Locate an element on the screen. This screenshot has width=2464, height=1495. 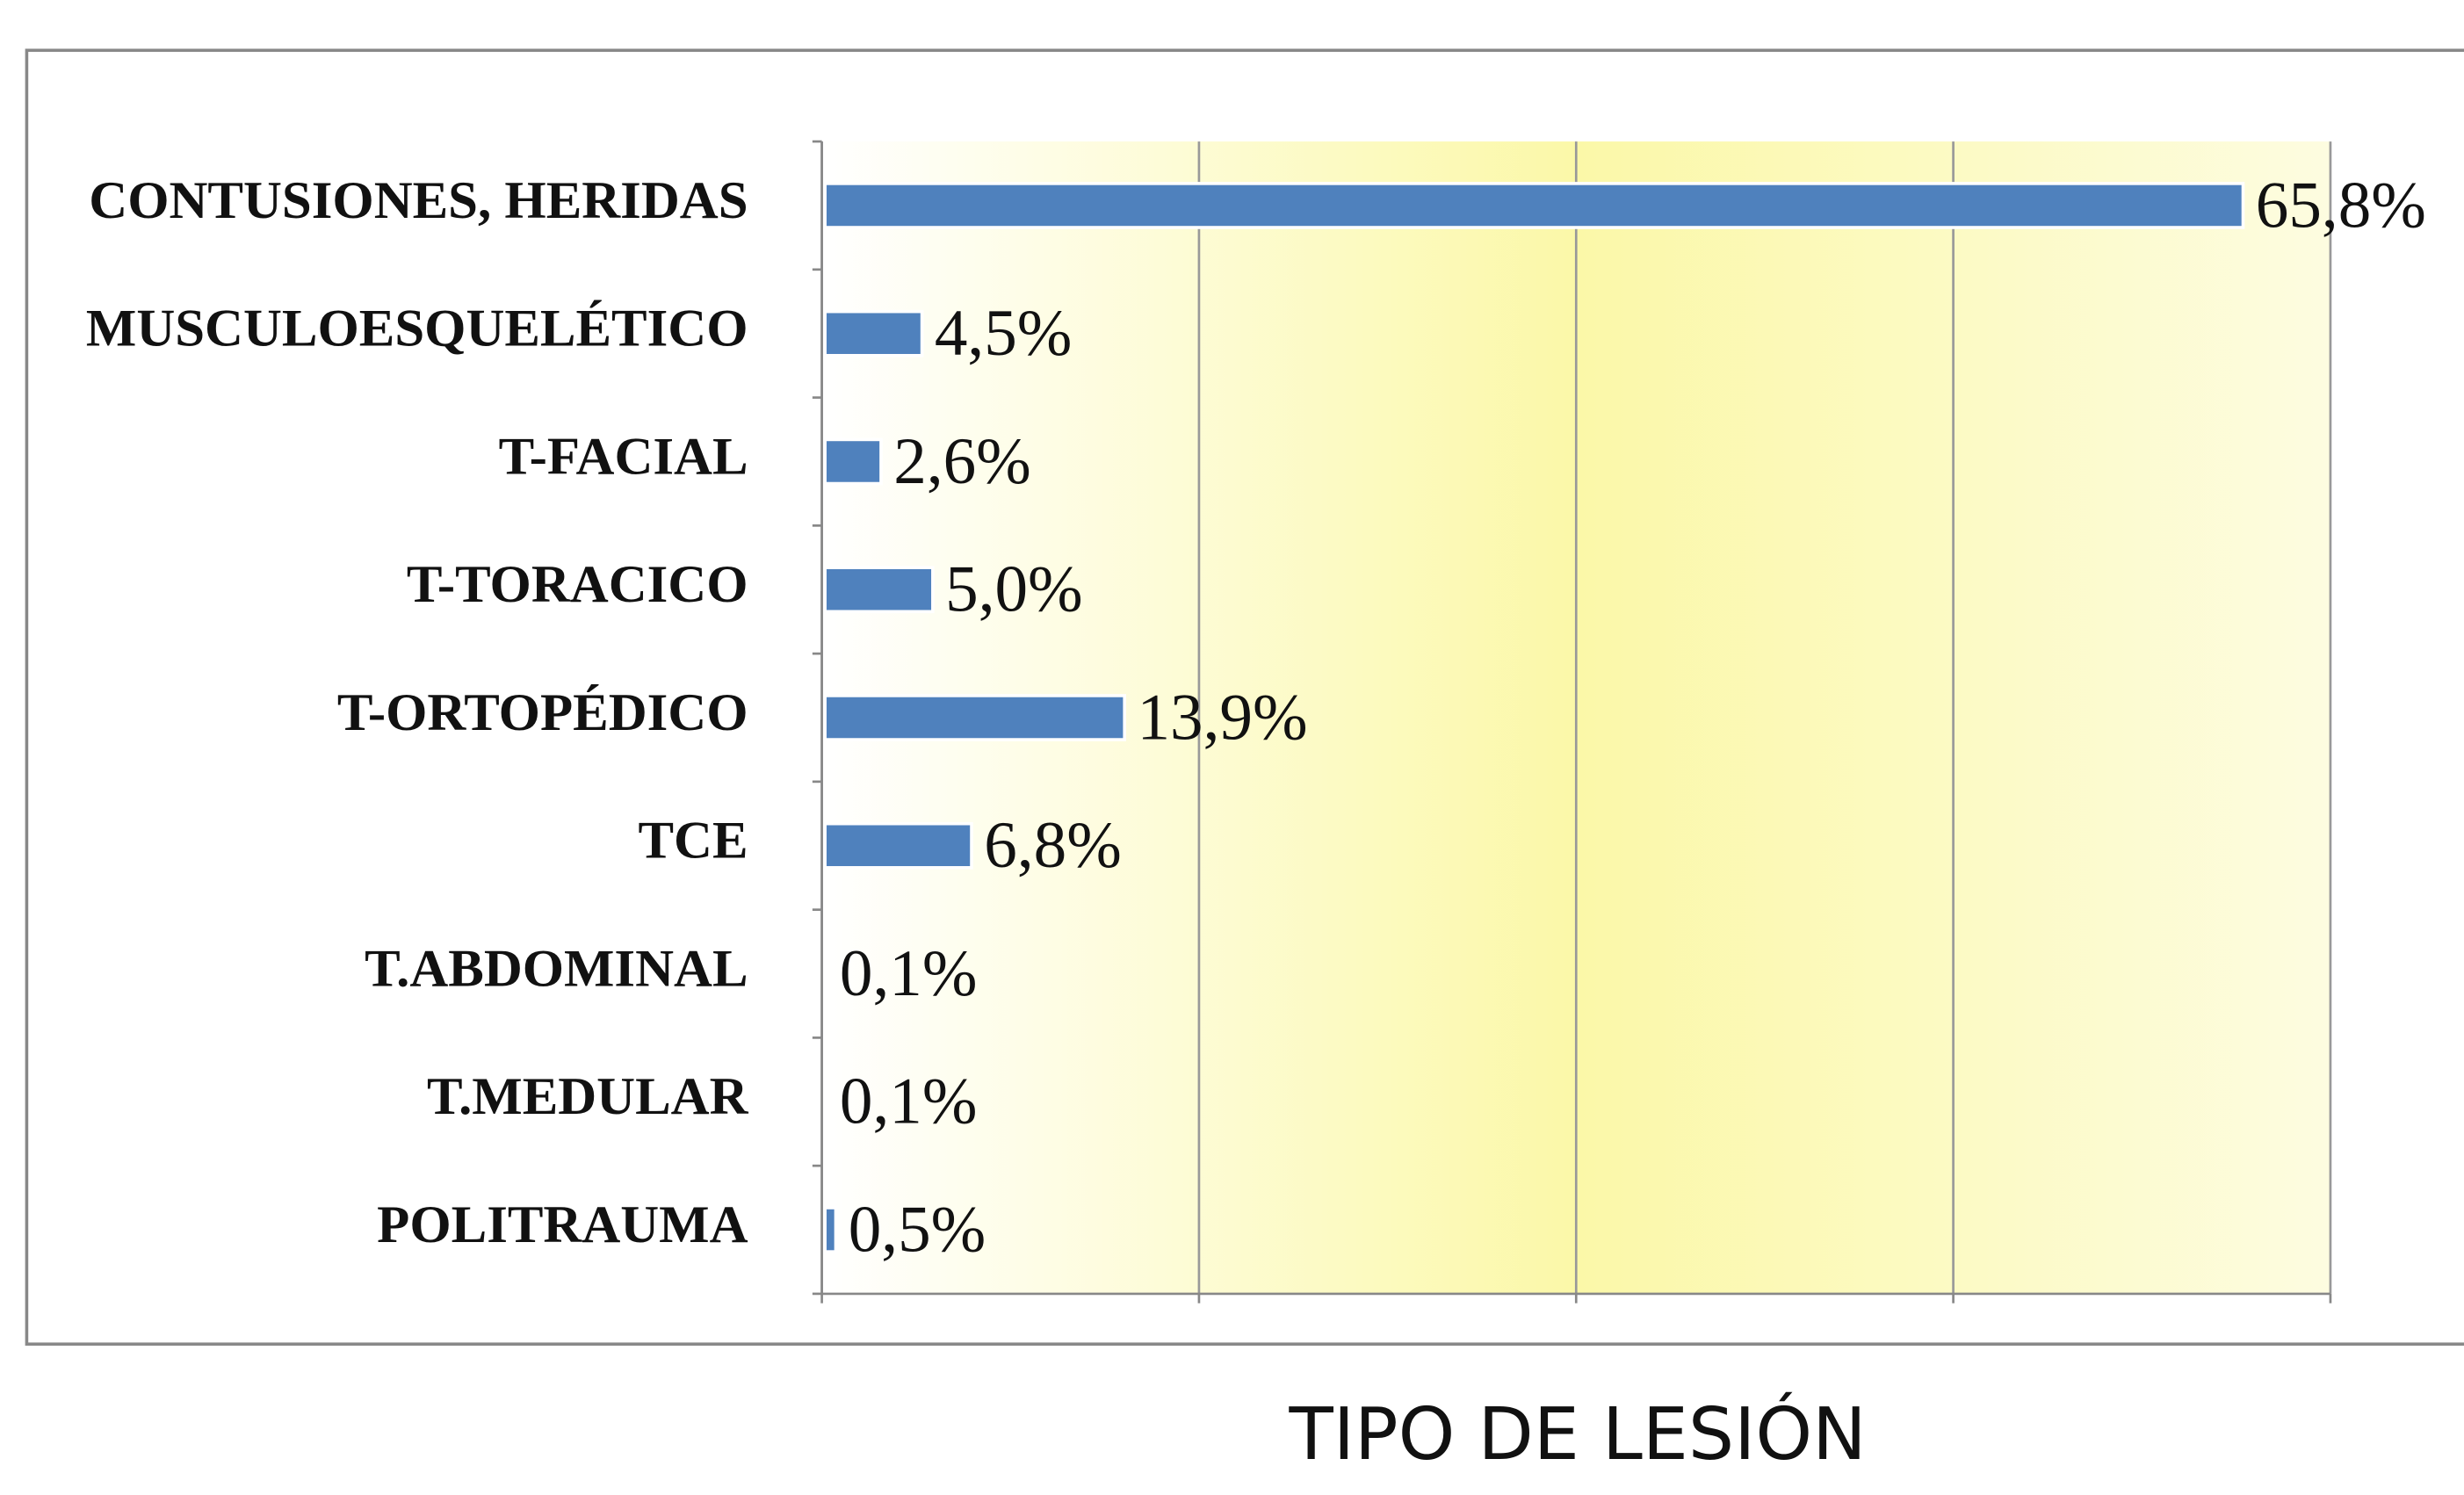
y-tick-label: T-FACIAL is located at coordinates (623, 456).